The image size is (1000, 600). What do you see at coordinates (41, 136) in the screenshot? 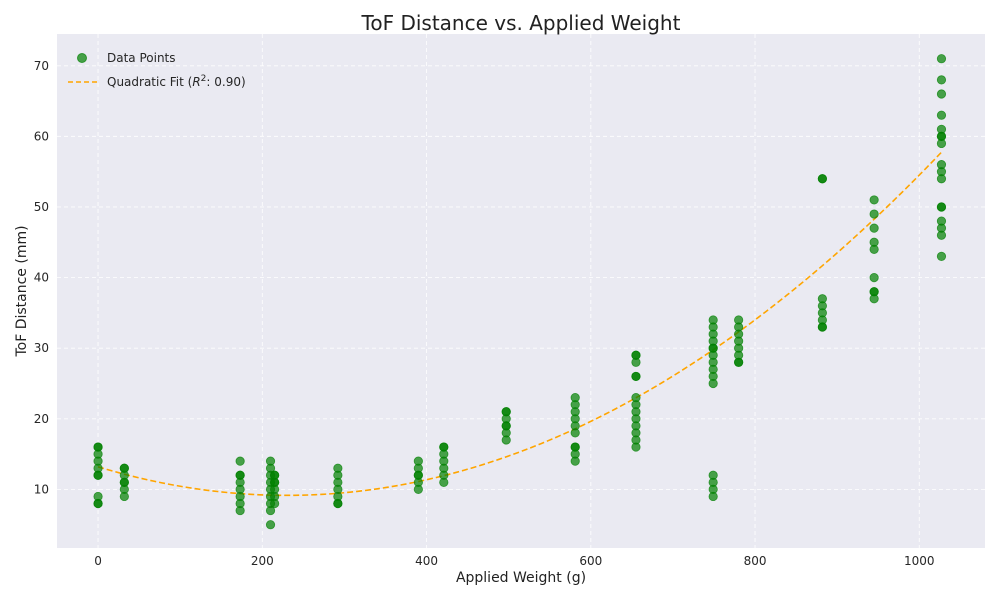
I see `y-tick-label: 60` at bounding box center [41, 136].